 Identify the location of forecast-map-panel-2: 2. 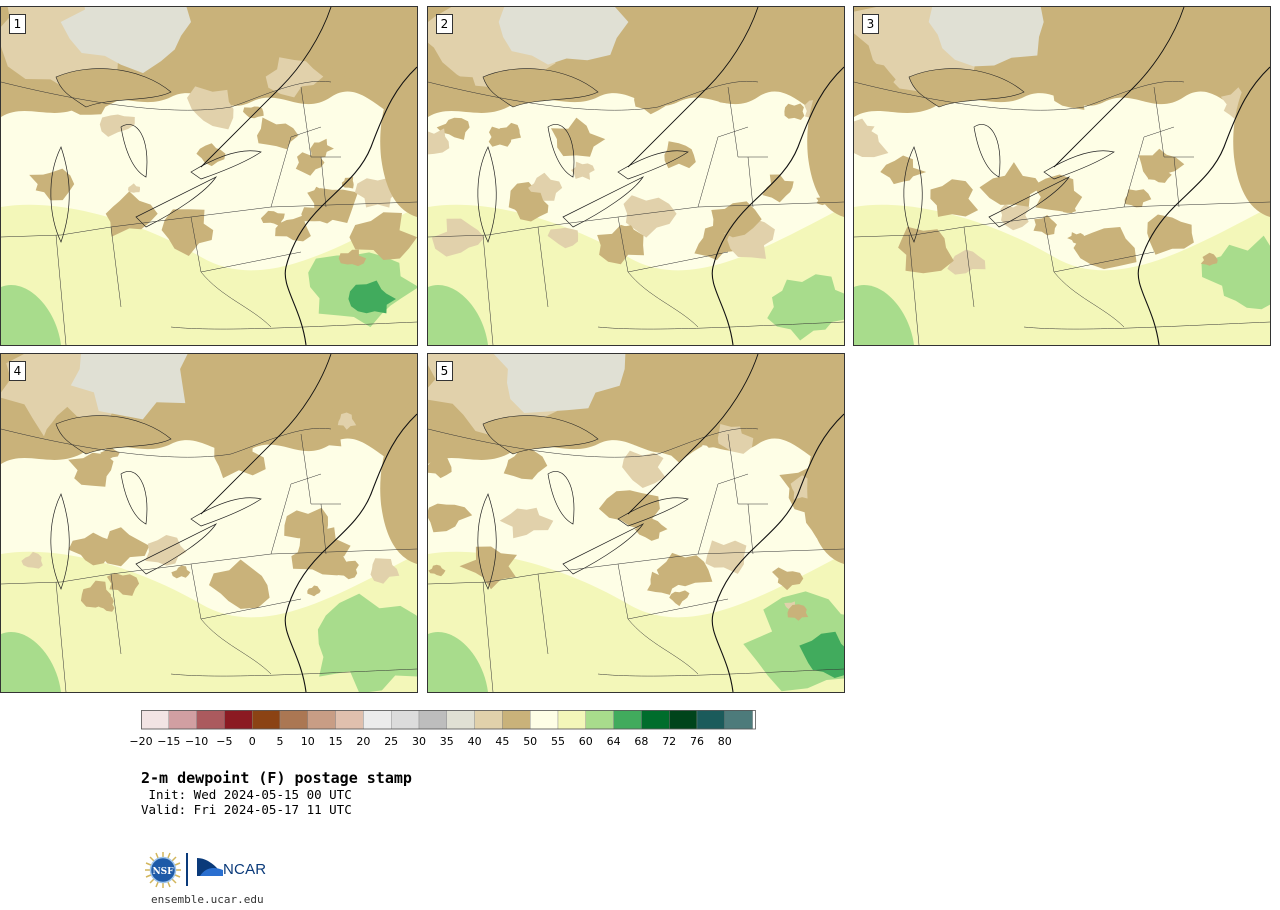
(636, 176).